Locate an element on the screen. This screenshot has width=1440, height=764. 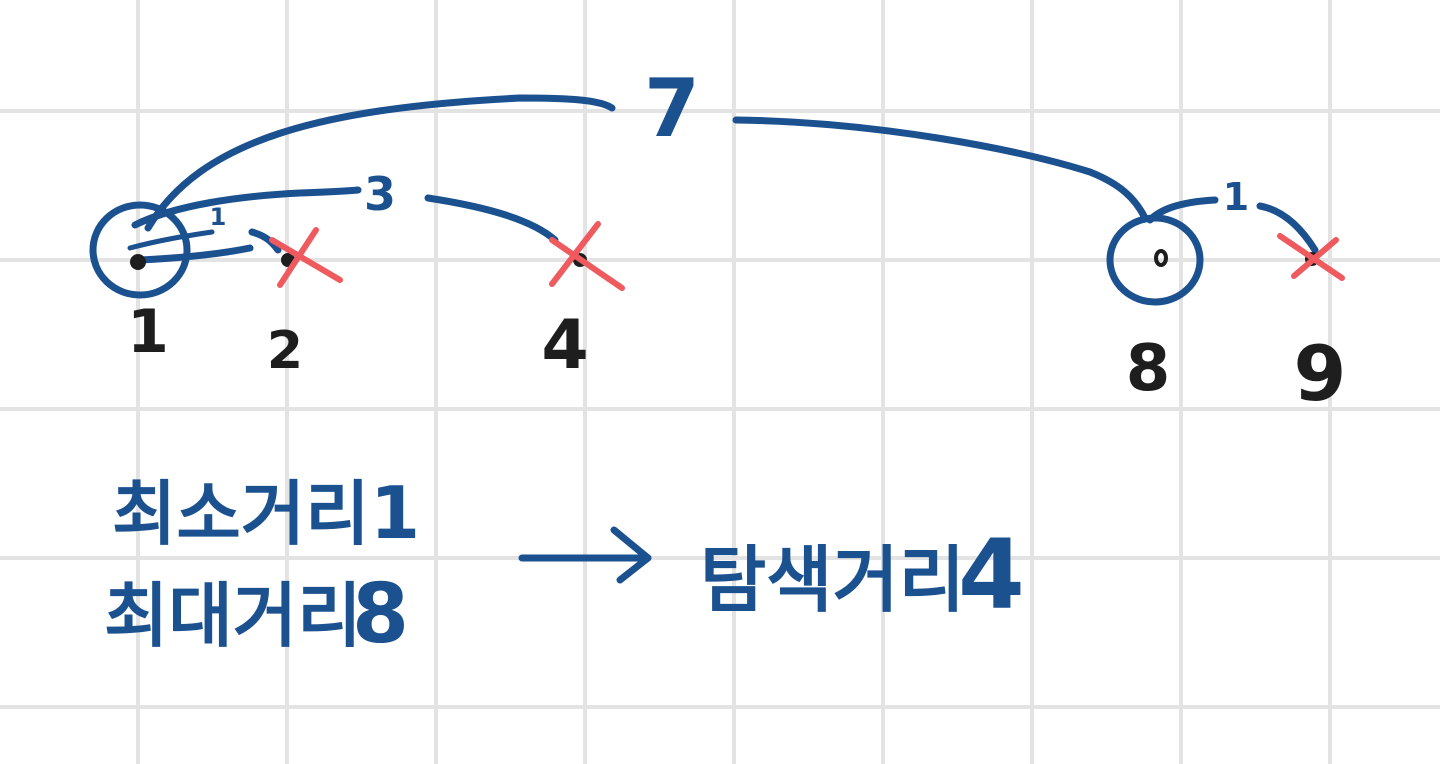
arc-1-to-2-b is located at coordinates (195, 254).